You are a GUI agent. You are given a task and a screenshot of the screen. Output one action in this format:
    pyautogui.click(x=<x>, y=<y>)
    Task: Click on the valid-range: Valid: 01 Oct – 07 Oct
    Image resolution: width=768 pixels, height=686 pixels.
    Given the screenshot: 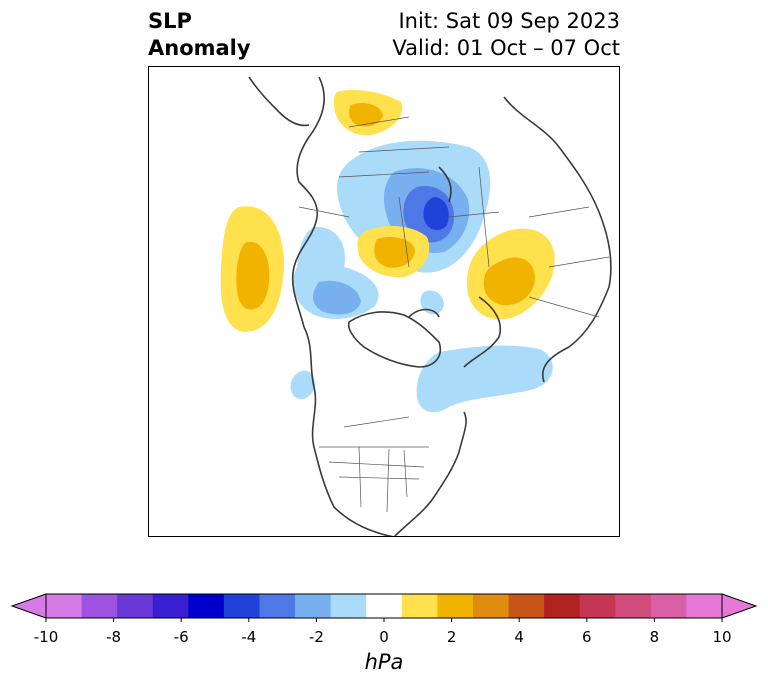 What is the action you would take?
    pyautogui.click(x=506, y=48)
    